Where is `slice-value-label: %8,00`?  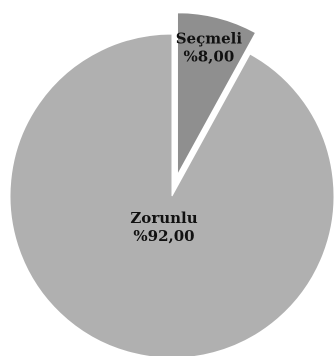 slice-value-label: %8,00 is located at coordinates (208, 56).